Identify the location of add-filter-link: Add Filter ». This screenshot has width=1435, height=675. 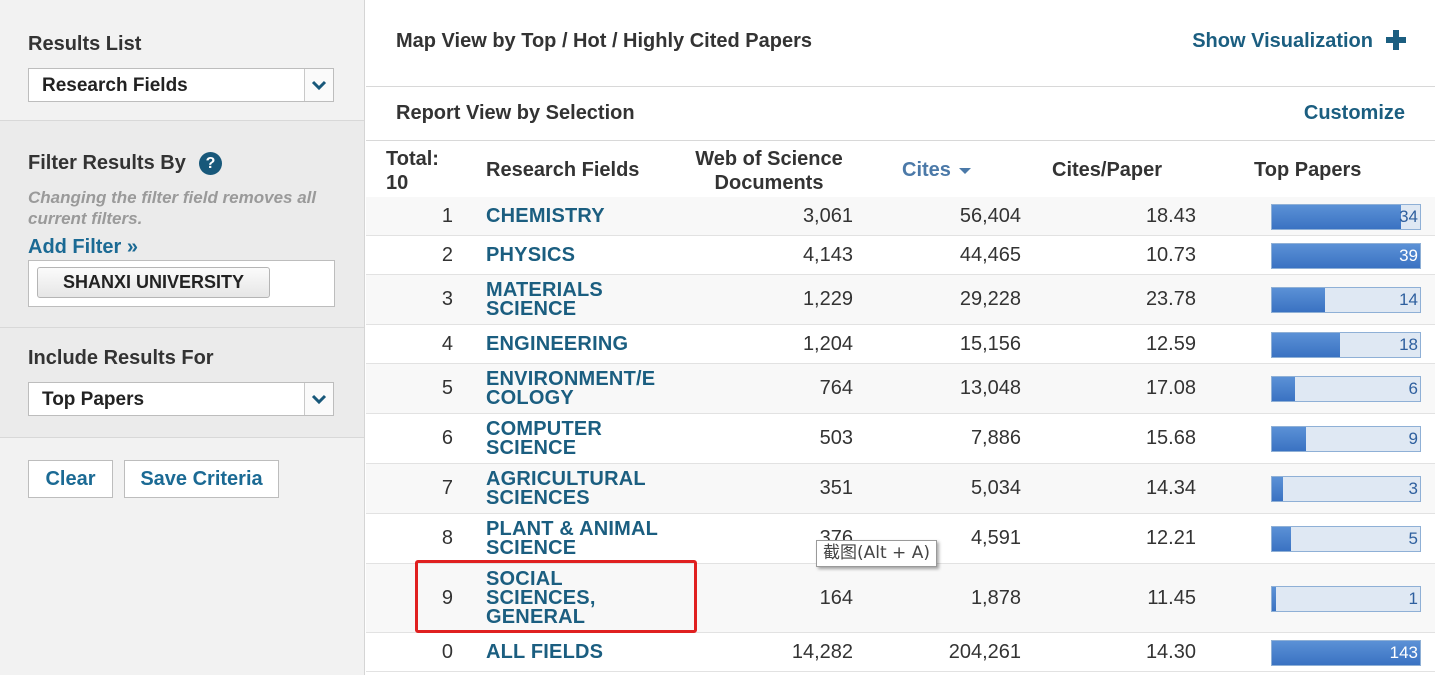
(83, 247).